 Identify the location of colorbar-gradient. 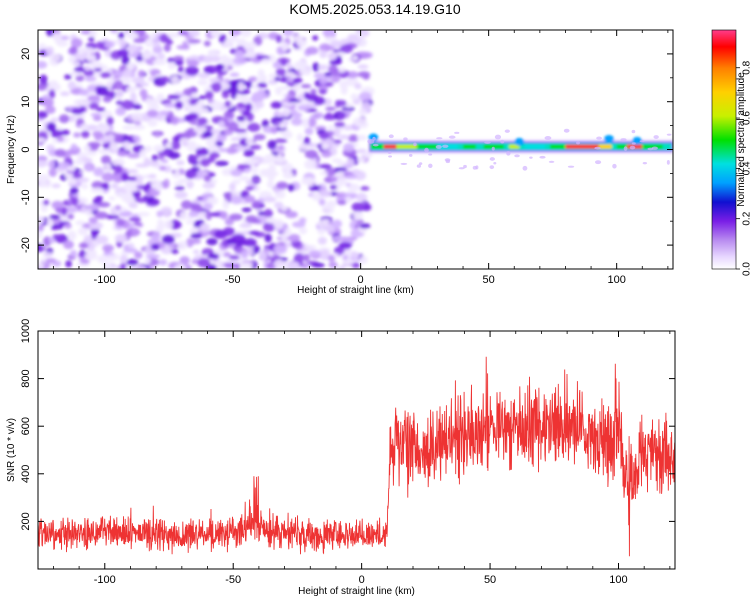
(724, 149).